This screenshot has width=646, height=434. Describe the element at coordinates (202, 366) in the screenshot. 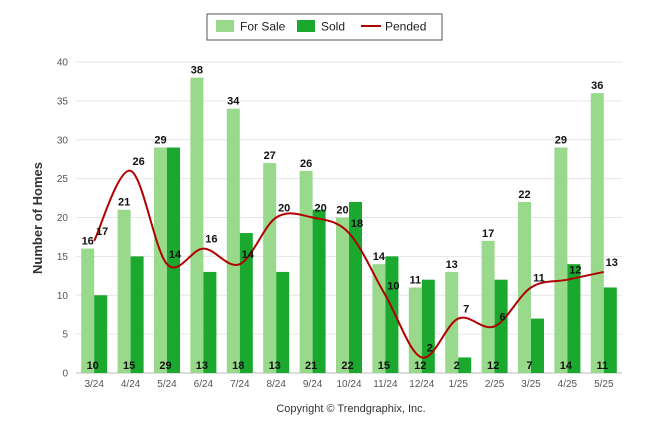

I see `sold-label-3: 13` at that location.